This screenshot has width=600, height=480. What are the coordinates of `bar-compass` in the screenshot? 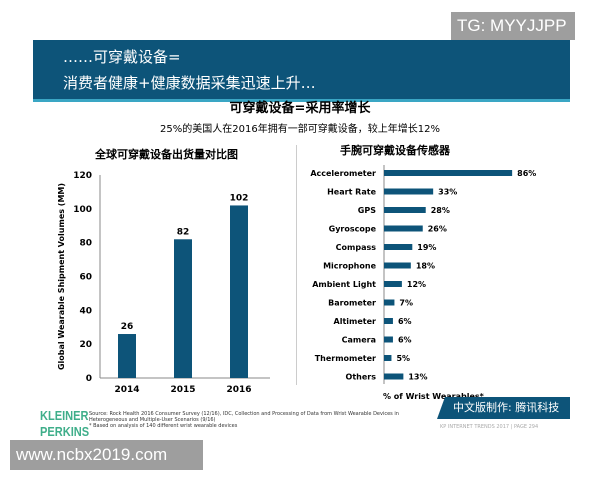 It's located at (398, 247).